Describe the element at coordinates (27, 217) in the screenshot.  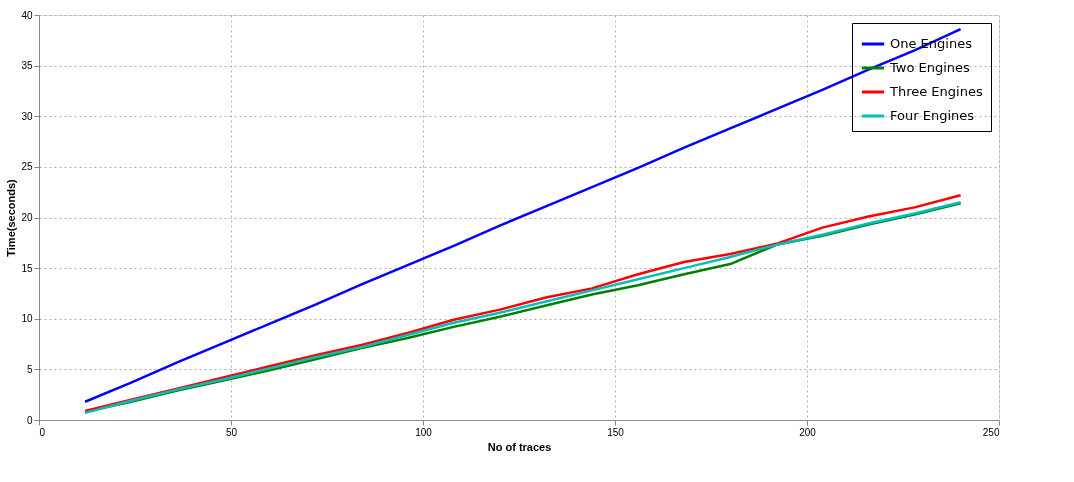
I see `y-tick-label: 20` at that location.